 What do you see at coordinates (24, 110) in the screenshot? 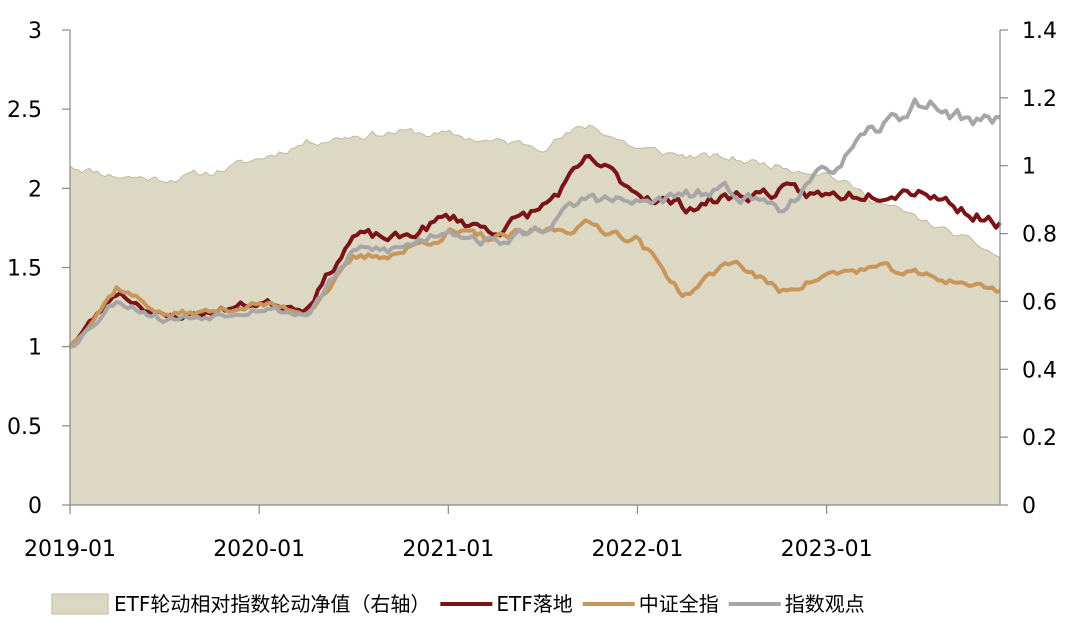
I see `y-left-tick-label: 2.5` at bounding box center [24, 110].